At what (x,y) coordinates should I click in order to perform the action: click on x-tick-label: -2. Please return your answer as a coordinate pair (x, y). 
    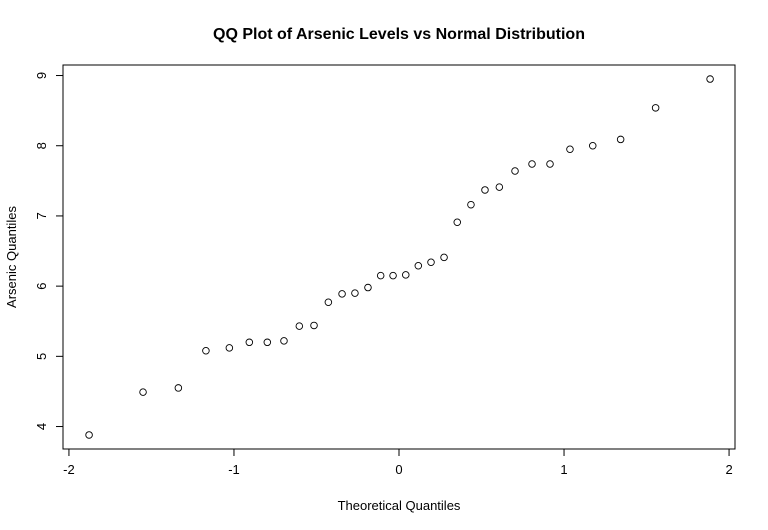
    Looking at the image, I should click on (69, 469).